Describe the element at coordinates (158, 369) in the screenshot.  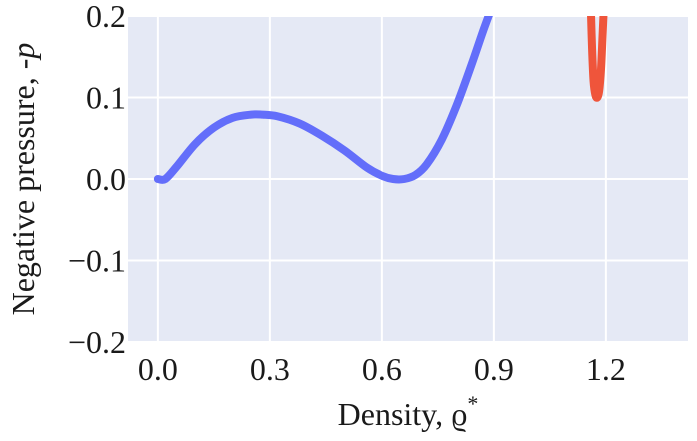
I see `x-tick-label: 0.0` at that location.